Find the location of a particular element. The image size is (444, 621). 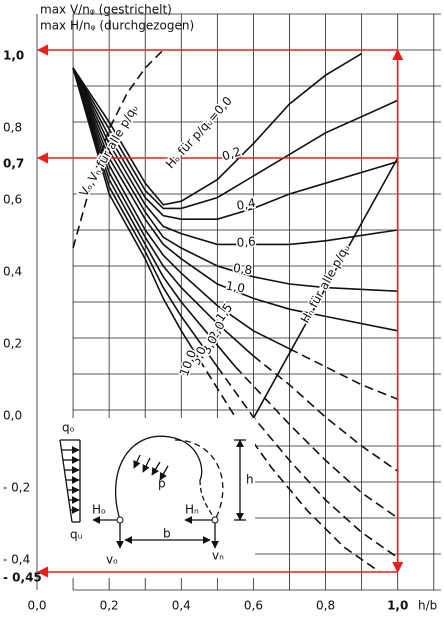

inset-background is located at coordinates (155, 498).